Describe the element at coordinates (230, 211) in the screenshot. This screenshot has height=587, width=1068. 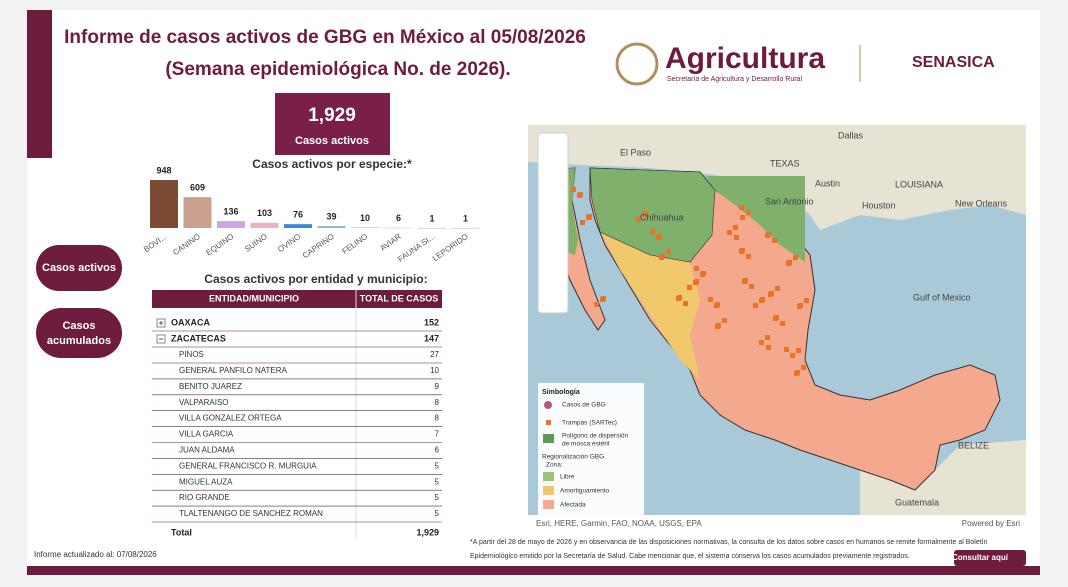
I see `bar-value: 136` at that location.